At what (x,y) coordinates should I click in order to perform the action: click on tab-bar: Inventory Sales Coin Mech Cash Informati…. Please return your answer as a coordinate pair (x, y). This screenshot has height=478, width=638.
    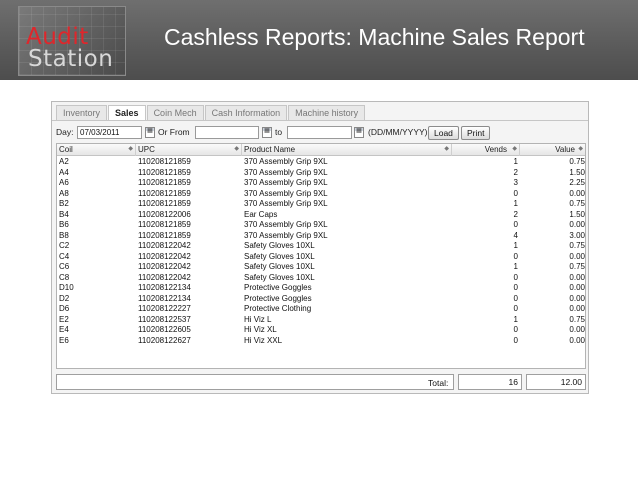
    Looking at the image, I should click on (211, 112).